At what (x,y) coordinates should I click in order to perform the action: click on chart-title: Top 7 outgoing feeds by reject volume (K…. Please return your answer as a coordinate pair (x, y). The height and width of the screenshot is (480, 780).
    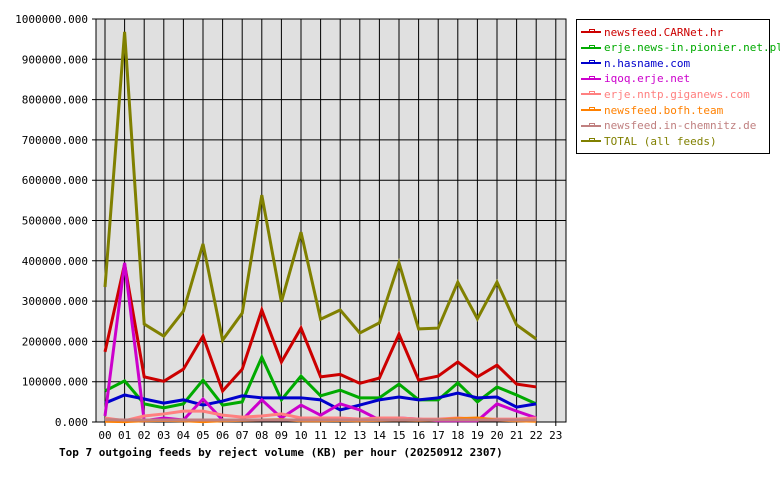
    Looking at the image, I should click on (281, 452).